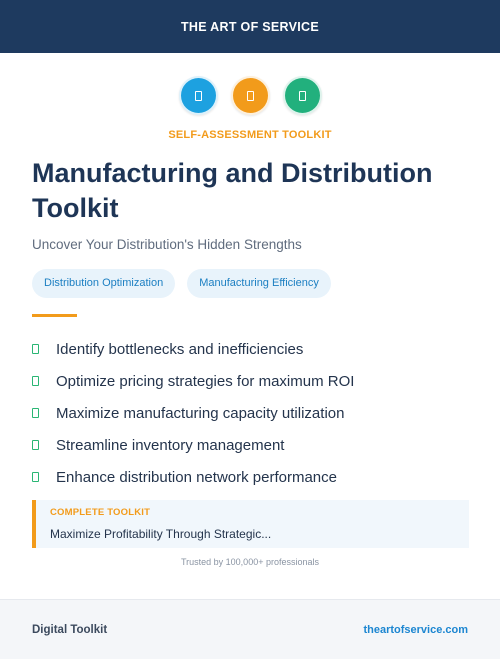  I want to click on accent-divider, so click(54, 315).